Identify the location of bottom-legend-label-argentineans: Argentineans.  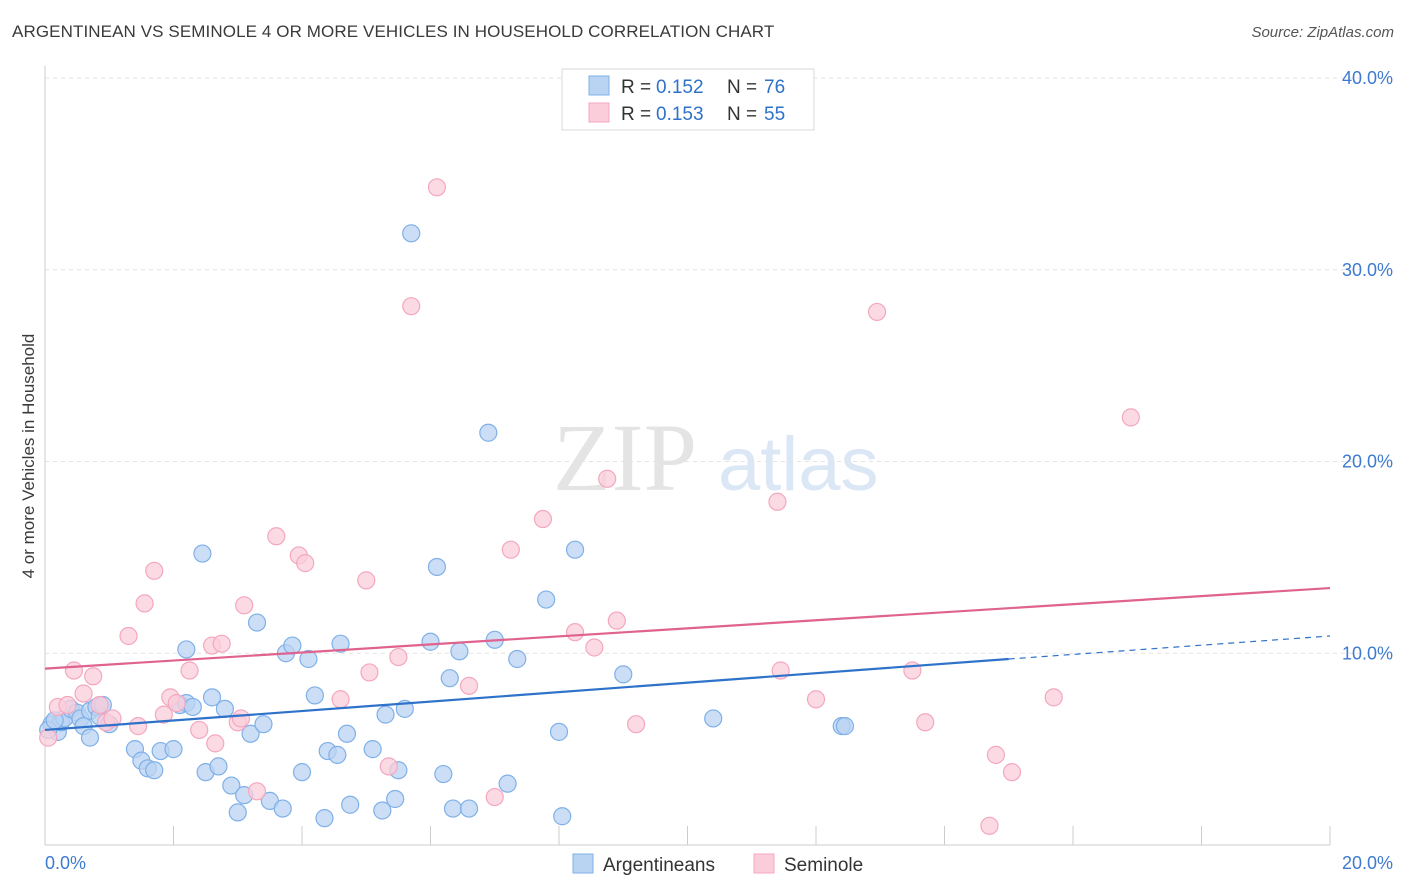
(659, 865).